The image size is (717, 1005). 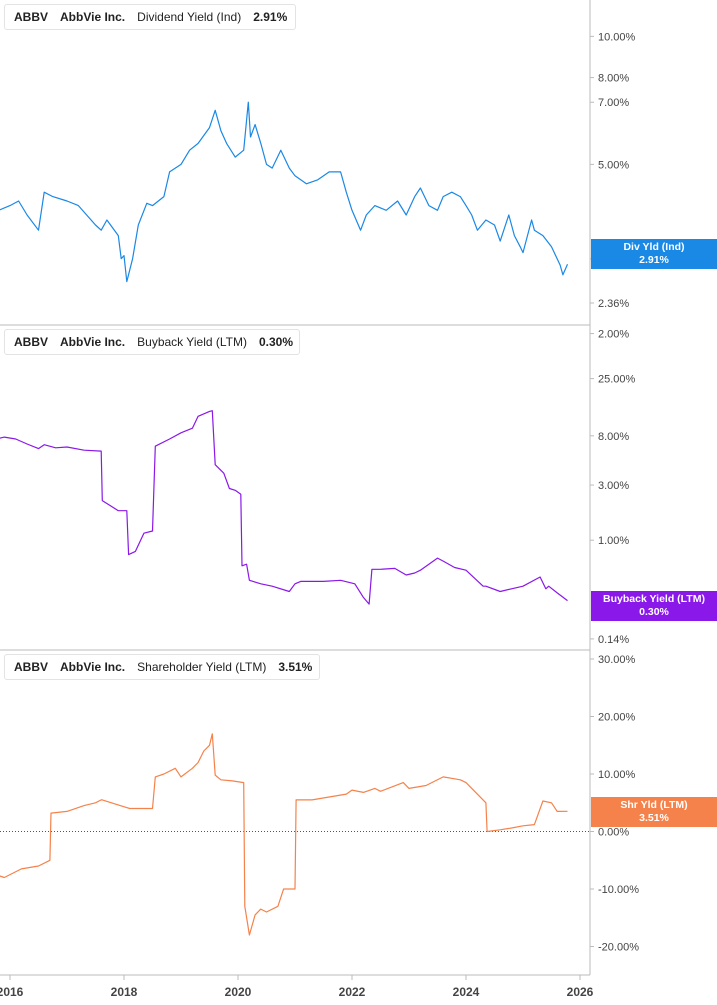 I want to click on y-tick-label: 2.00%, so click(x=613, y=335).